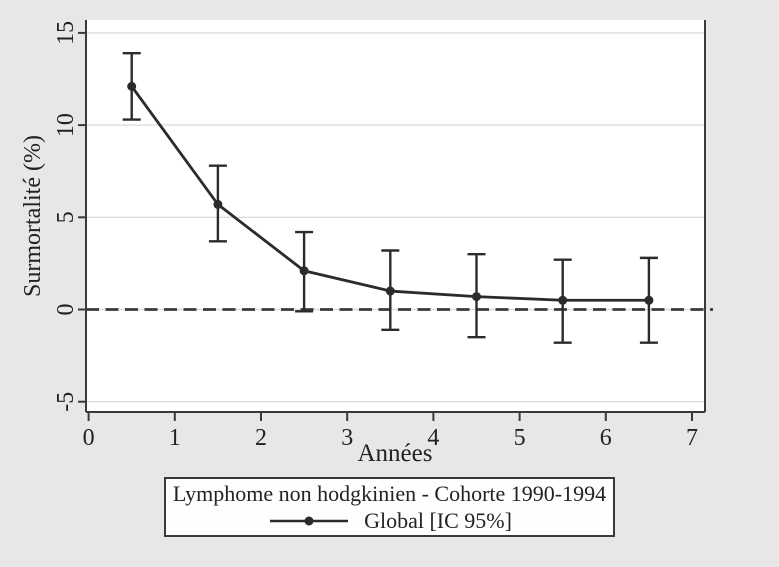 Image resolution: width=779 pixels, height=567 pixels. I want to click on x-tick-label: 7, so click(692, 438).